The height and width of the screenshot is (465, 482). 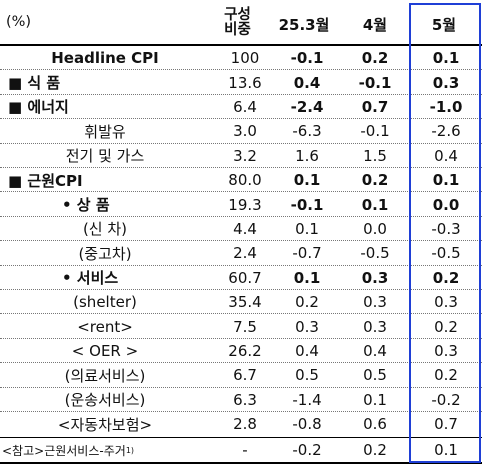 What do you see at coordinates (241, 107) in the screenshot?
I see `table-row: ■ 에너지 6.4 -2.4 0.7 -1.0` at bounding box center [241, 107].